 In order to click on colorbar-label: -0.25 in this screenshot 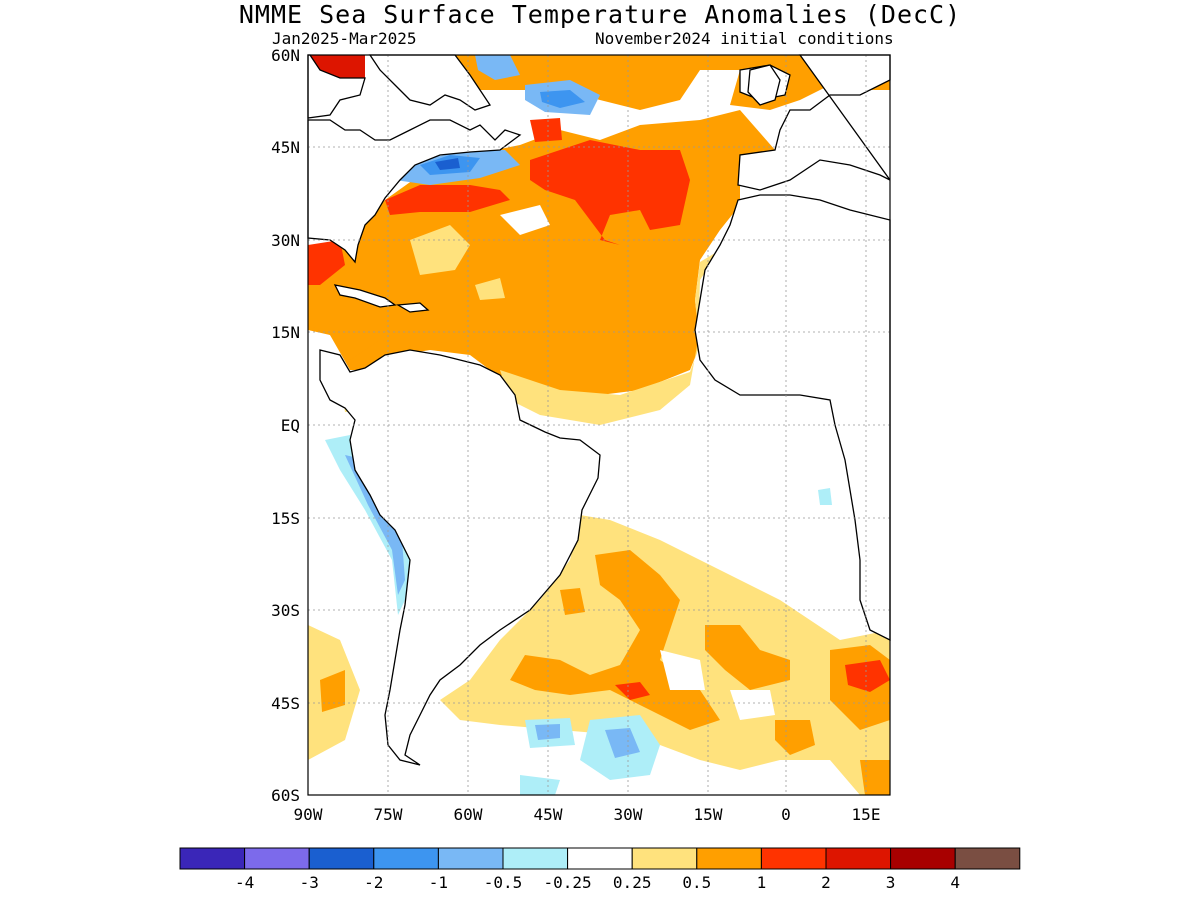, I will do `click(568, 882)`.